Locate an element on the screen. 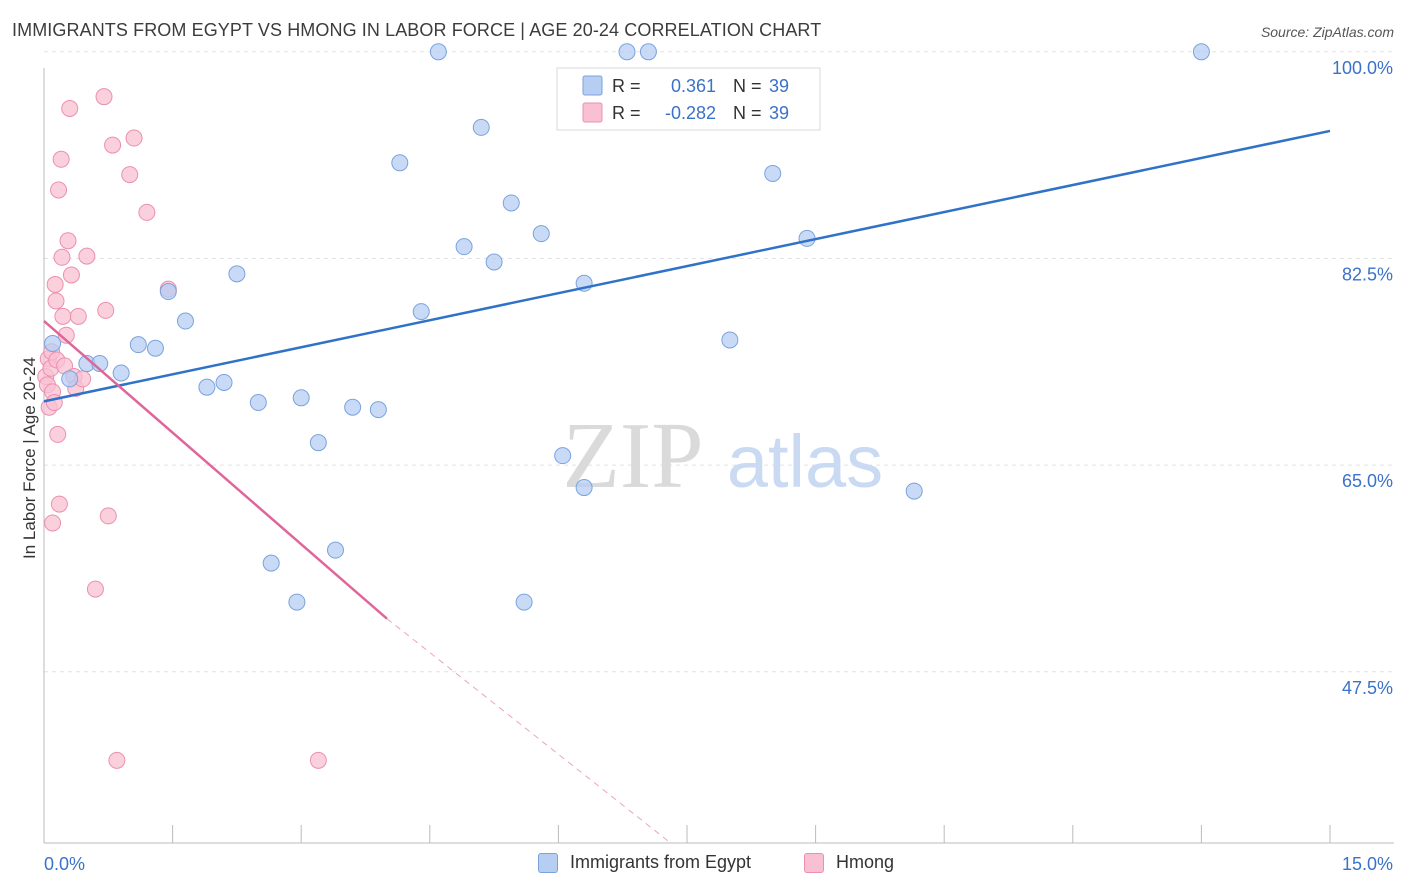 This screenshot has width=1406, height=892. y-tick-label: 65.0% is located at coordinates (1367, 481).